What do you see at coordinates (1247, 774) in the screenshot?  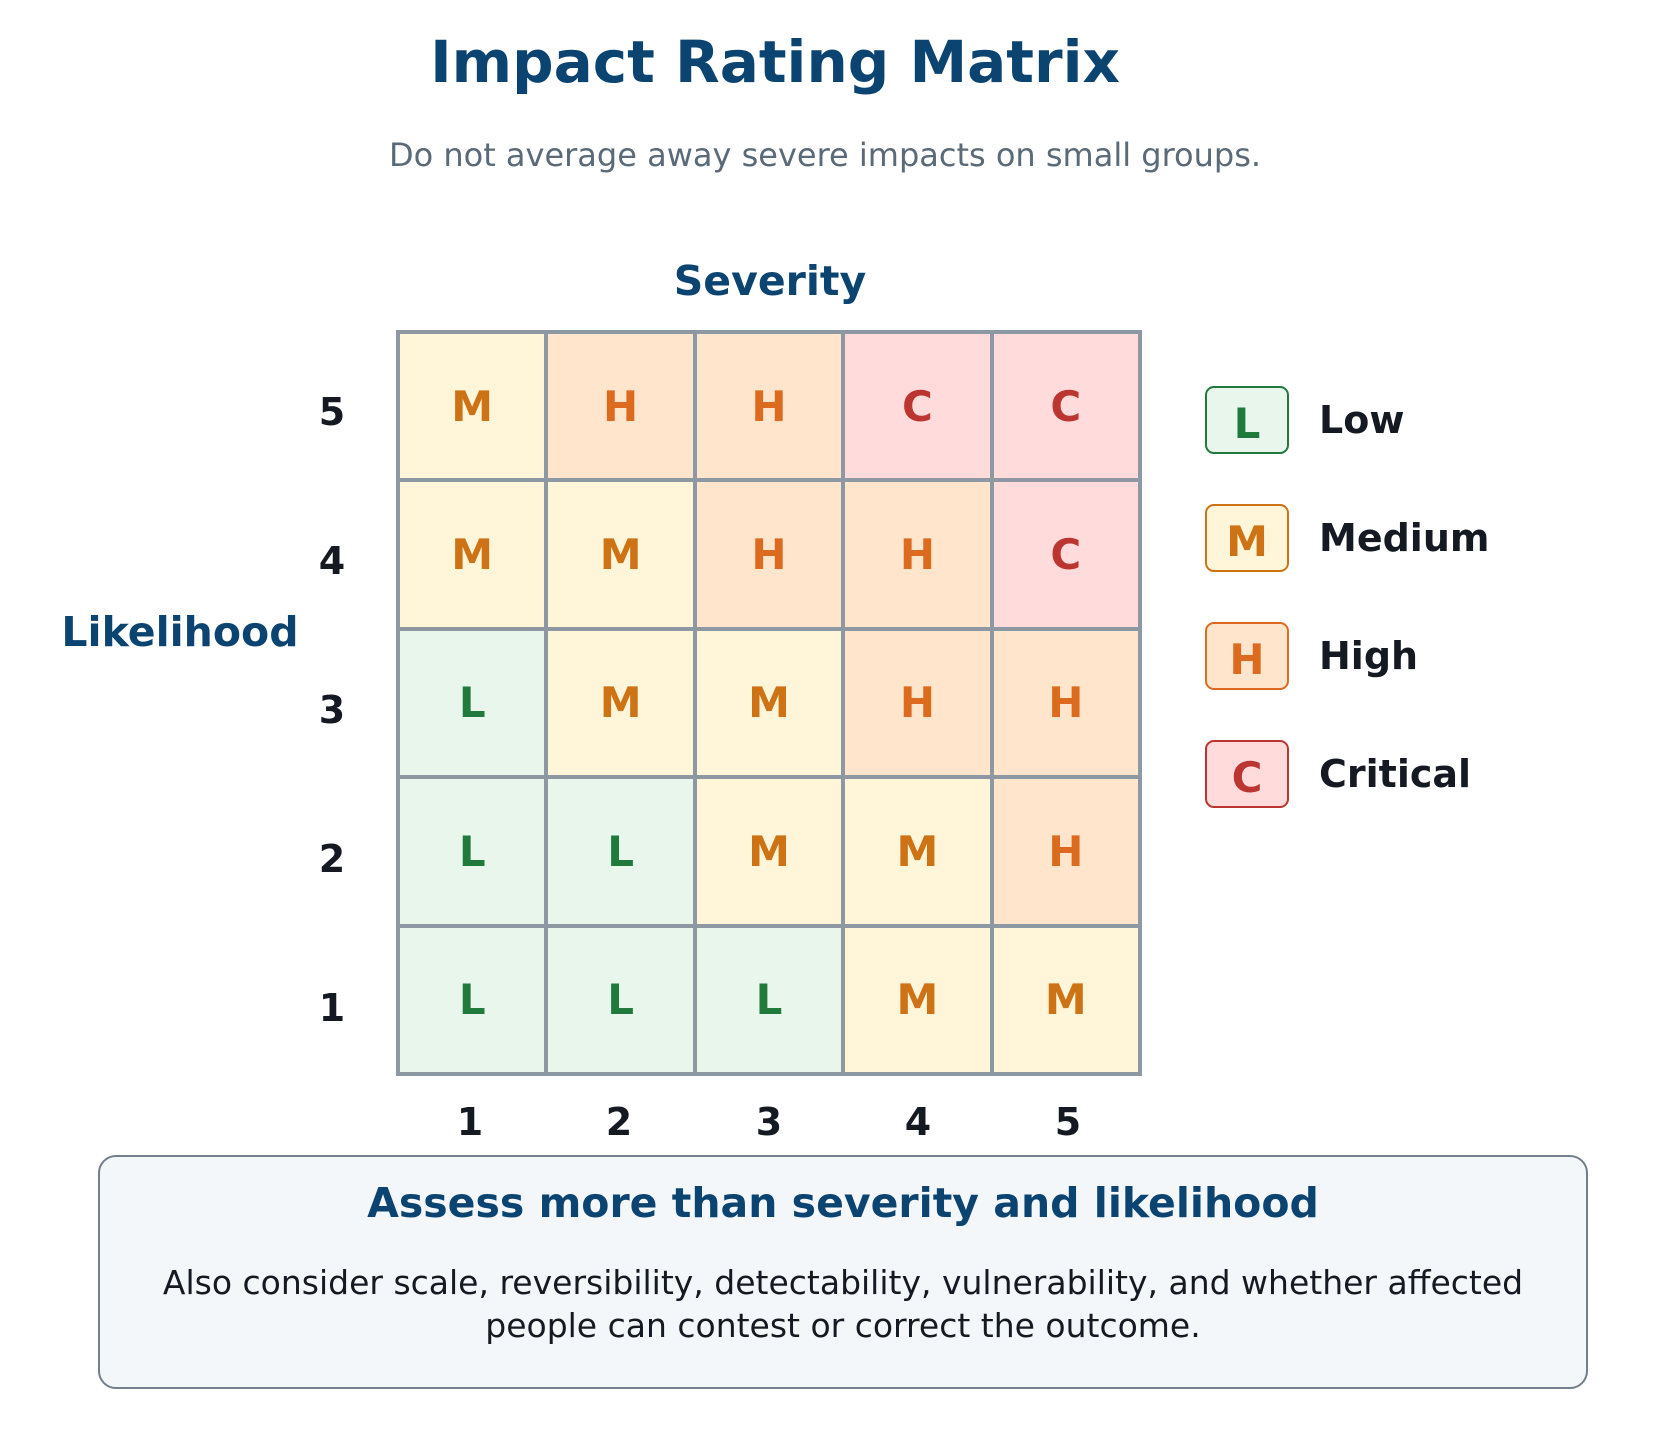 I see `legend-swatch: C` at bounding box center [1247, 774].